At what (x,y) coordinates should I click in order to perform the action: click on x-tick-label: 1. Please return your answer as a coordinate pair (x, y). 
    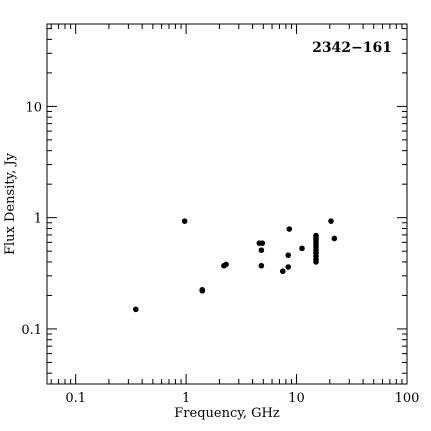
    Looking at the image, I should click on (186, 398).